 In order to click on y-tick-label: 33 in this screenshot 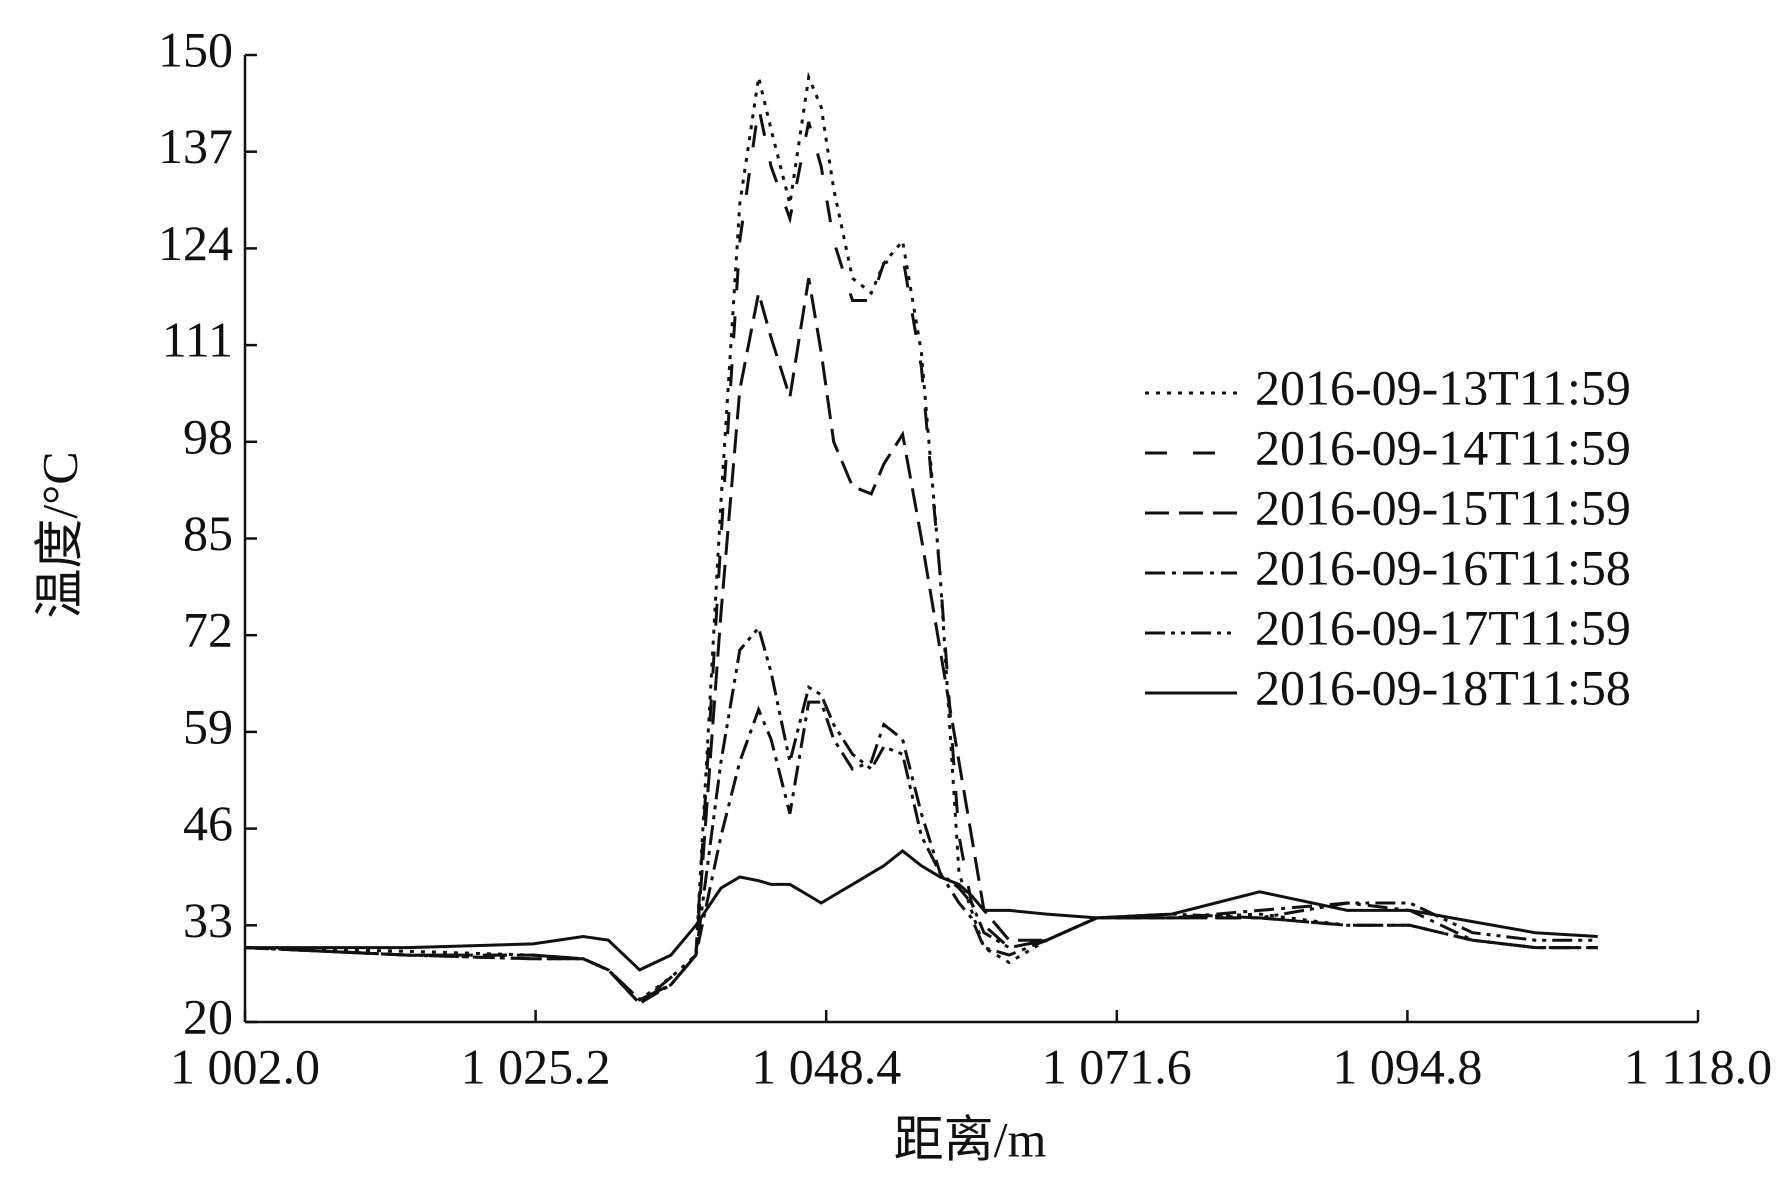, I will do `click(208, 920)`.